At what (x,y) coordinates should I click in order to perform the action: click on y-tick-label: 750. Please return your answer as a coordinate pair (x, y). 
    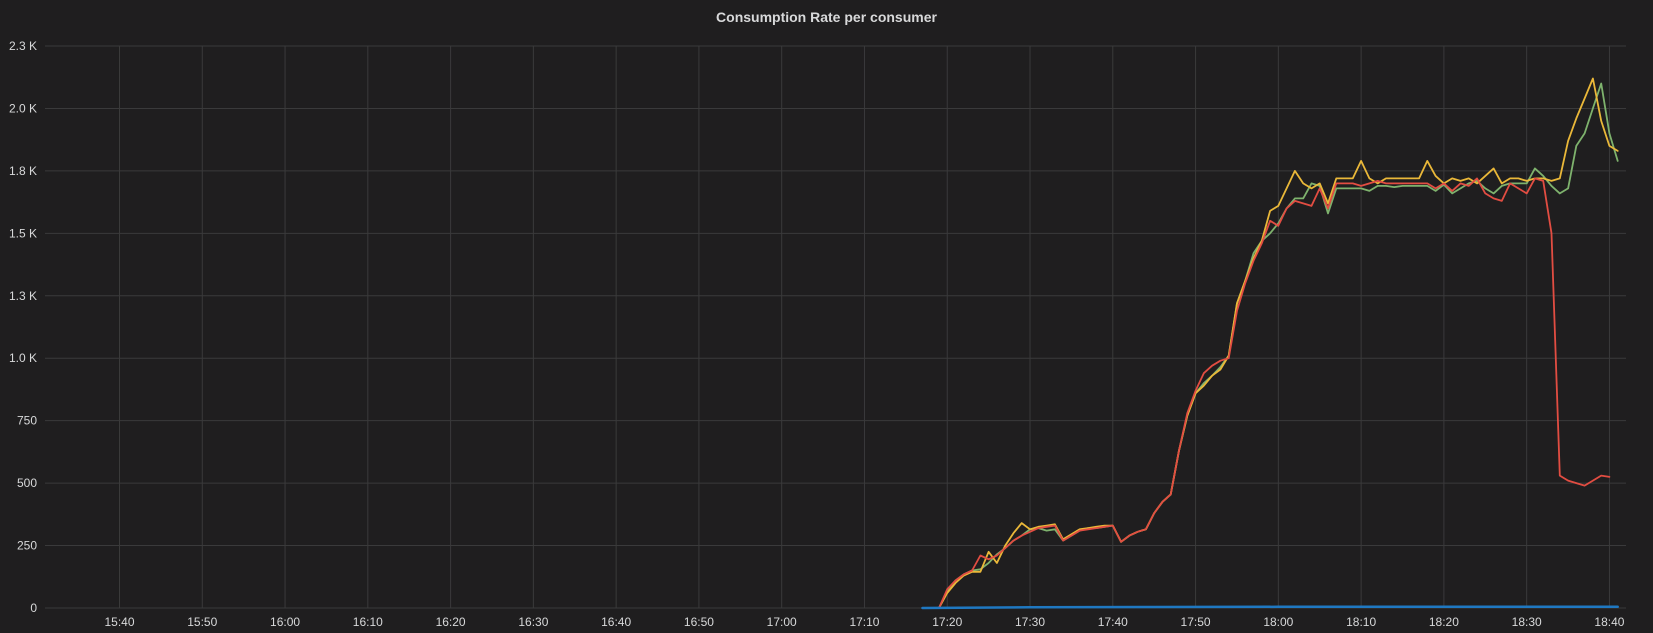
    Looking at the image, I should click on (27, 421).